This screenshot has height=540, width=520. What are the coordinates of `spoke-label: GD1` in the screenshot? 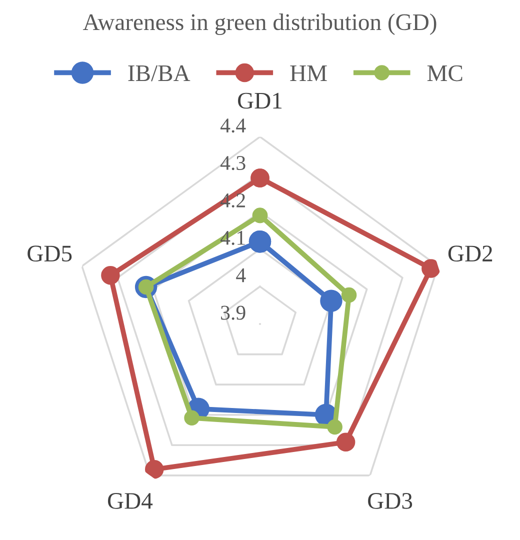 It's located at (260, 100).